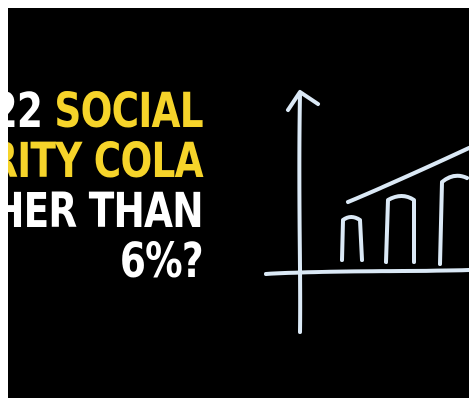 Image resolution: width=469 pixels, height=413 pixels. What do you see at coordinates (129, 111) in the screenshot?
I see `headline-social: SOCIAL` at bounding box center [129, 111].